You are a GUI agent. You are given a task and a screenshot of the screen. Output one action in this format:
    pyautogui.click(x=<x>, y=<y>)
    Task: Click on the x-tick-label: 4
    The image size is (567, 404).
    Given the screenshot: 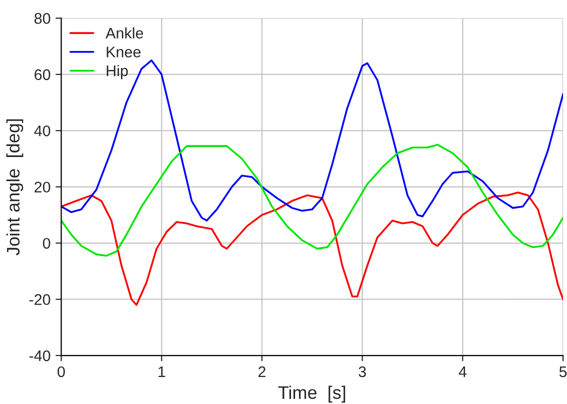 What is the action you would take?
    pyautogui.click(x=462, y=372)
    